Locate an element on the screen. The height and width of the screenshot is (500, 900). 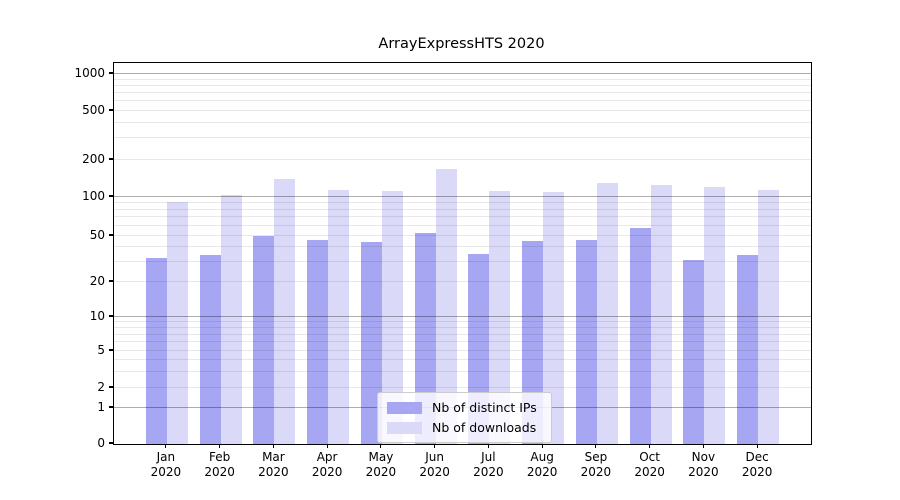
bar-downloads-jul is located at coordinates (500, 317).